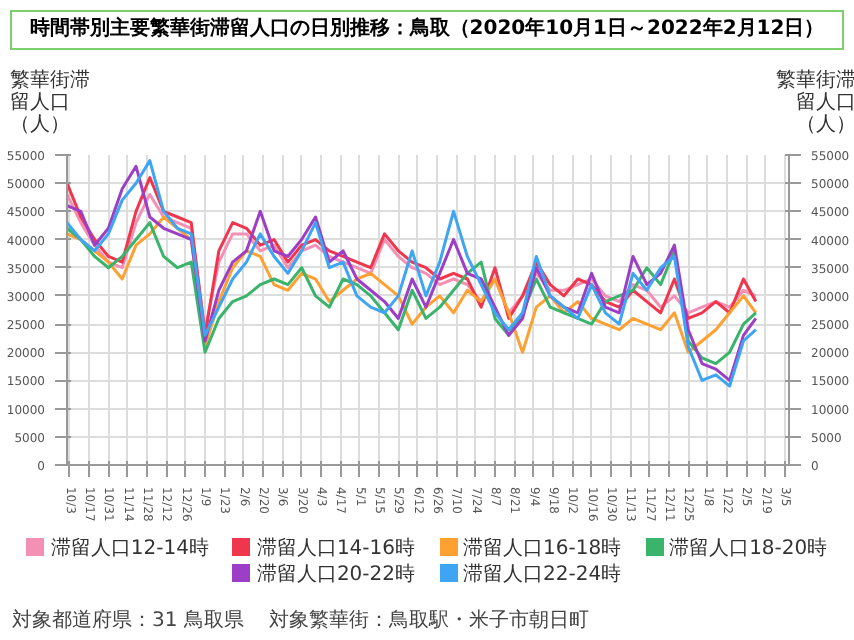 The width and height of the screenshot is (854, 640). Describe the element at coordinates (541, 575) in the screenshot. I see `legend-label: 滞留人口22-24時` at that location.